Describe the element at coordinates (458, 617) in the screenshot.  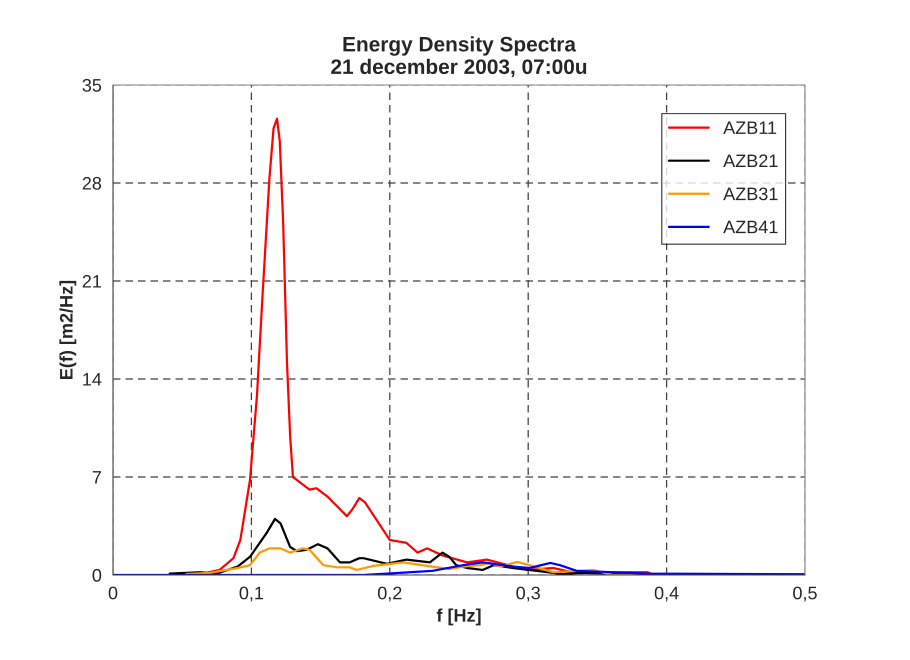
I see `x-axis-title: f [Hz]` at that location.